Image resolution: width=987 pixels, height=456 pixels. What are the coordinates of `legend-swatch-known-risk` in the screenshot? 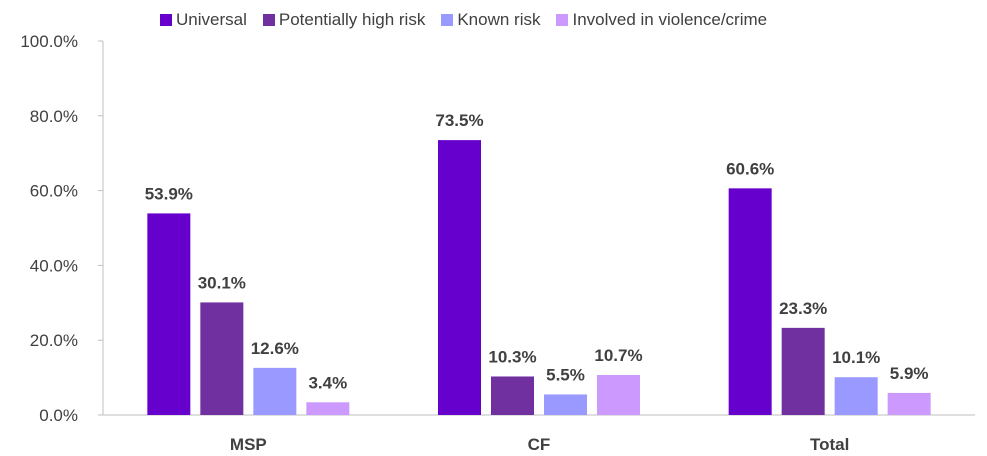 It's located at (447, 20).